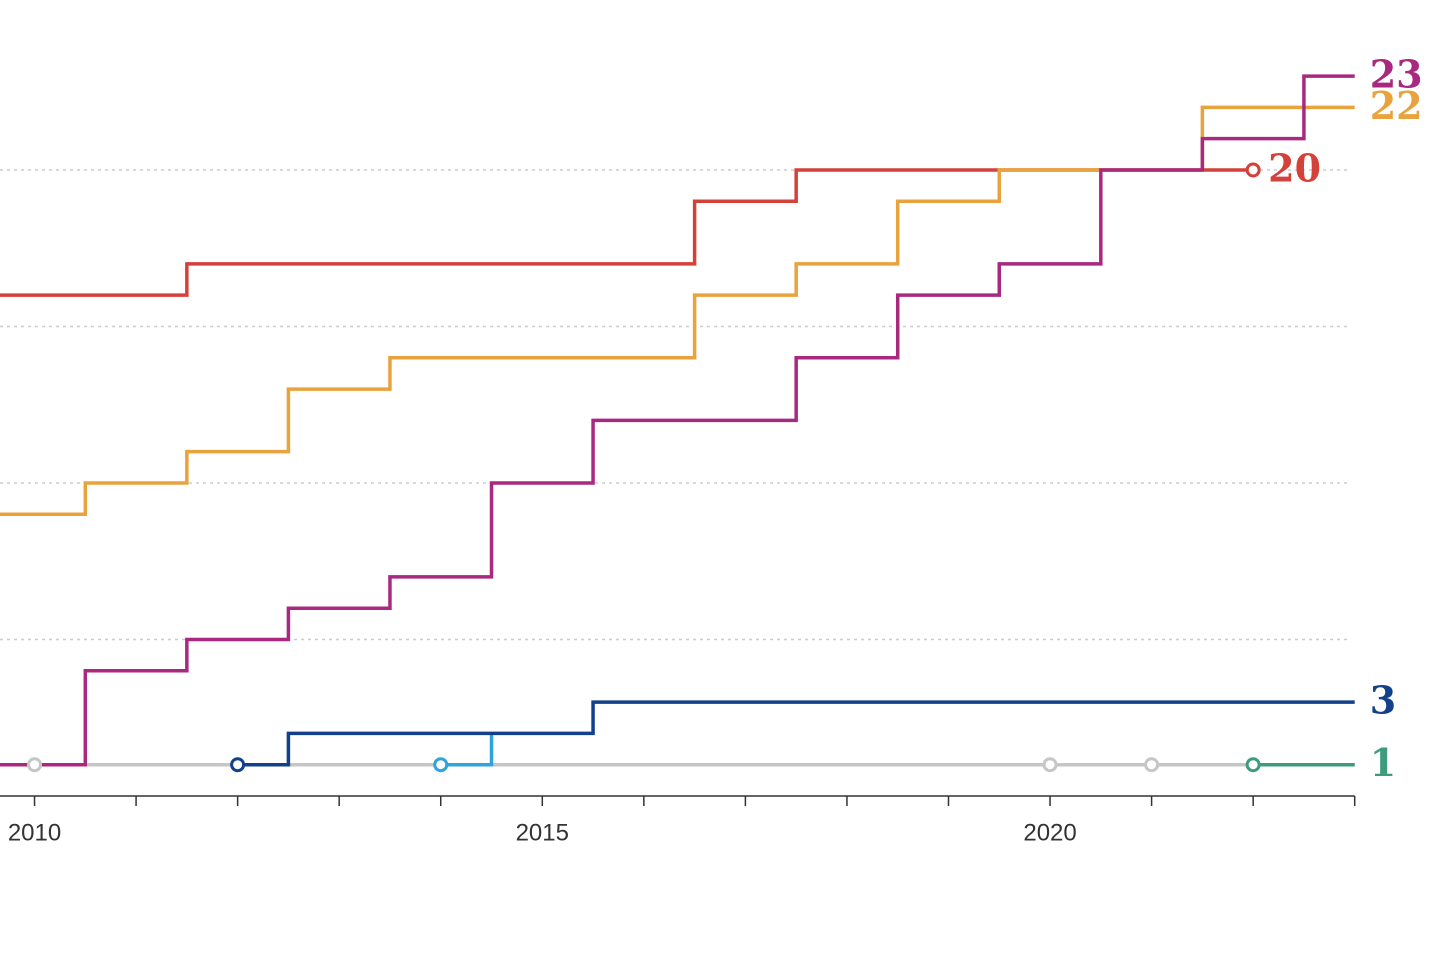  Describe the element at coordinates (34, 832) in the screenshot. I see `x-tick-label: 2010` at that location.